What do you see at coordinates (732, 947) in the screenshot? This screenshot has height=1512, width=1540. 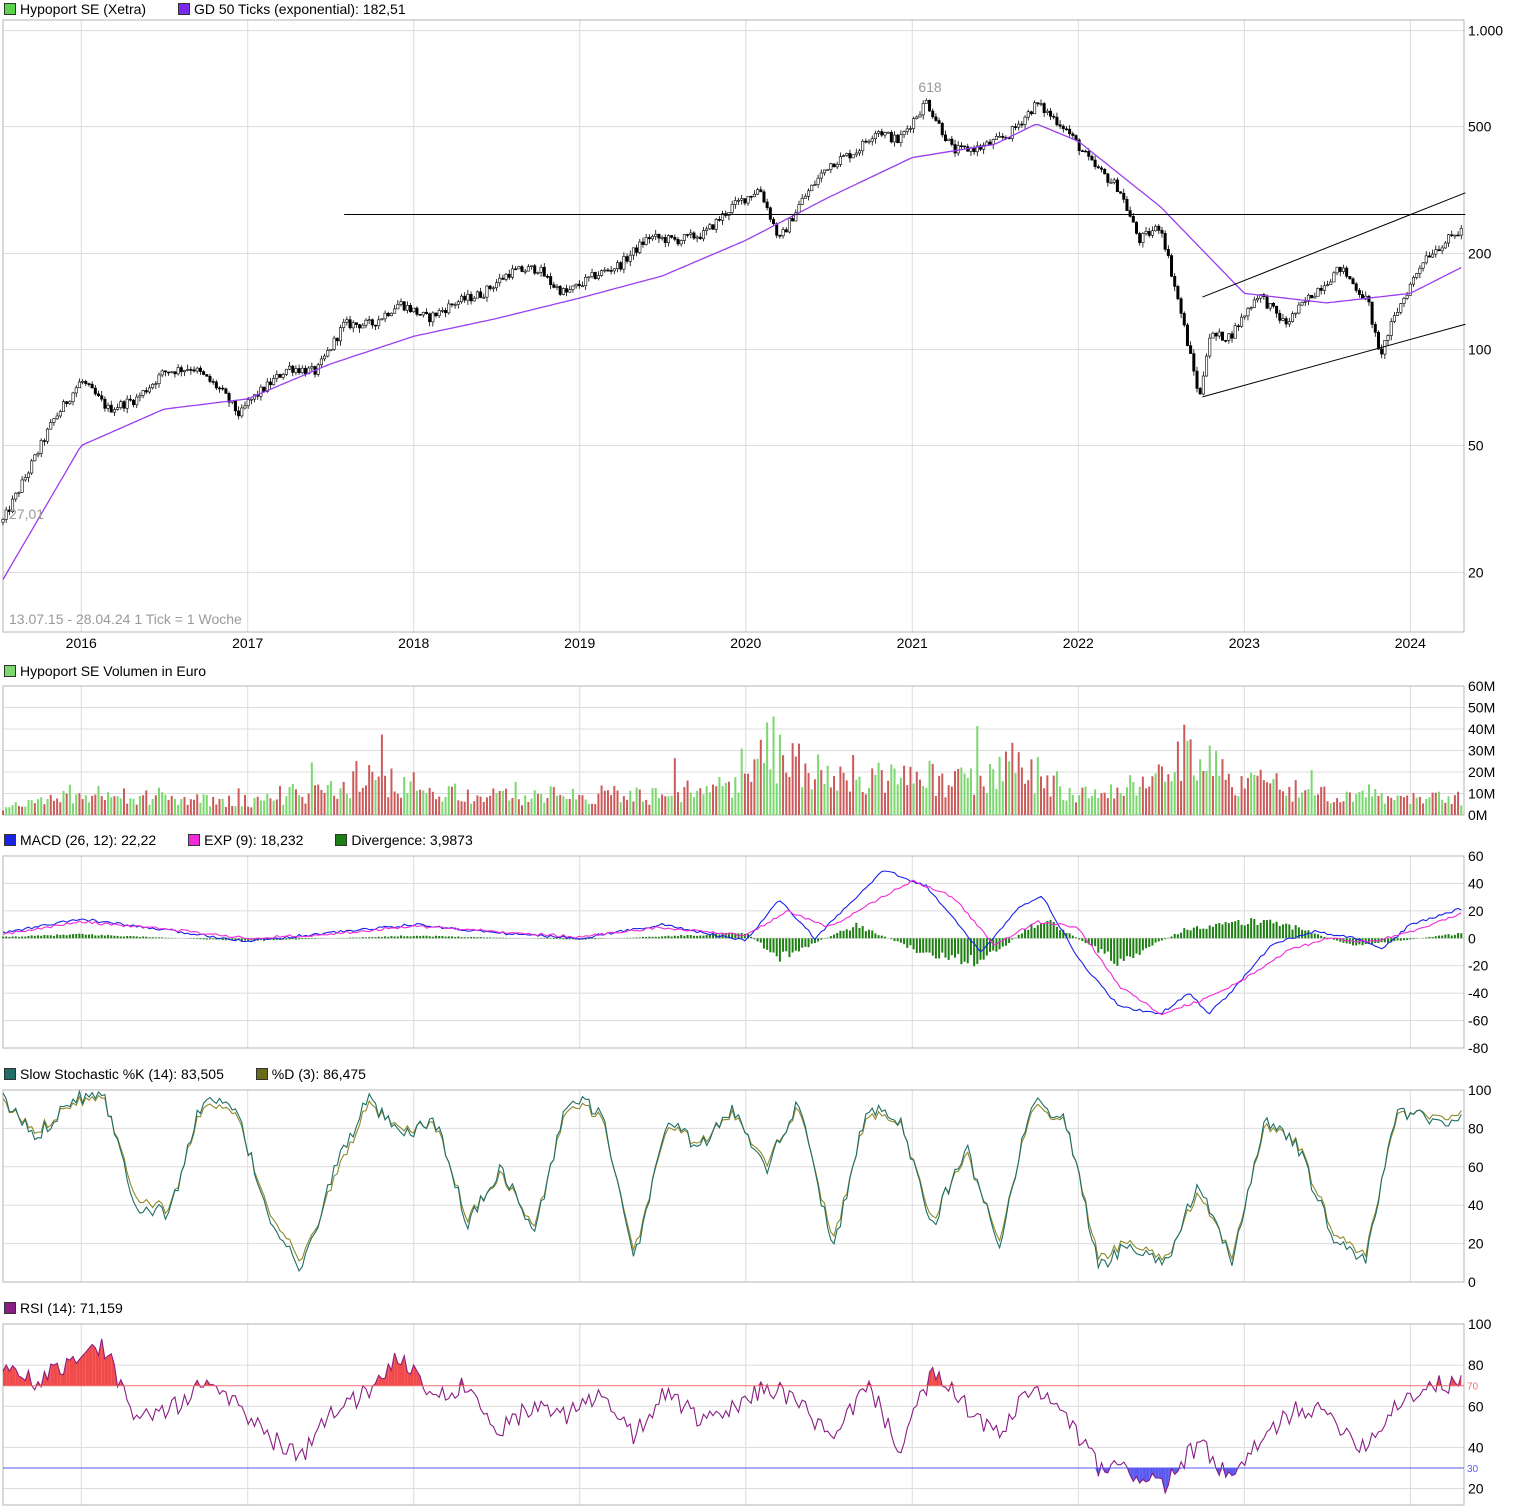 I see `exp-line` at bounding box center [732, 947].